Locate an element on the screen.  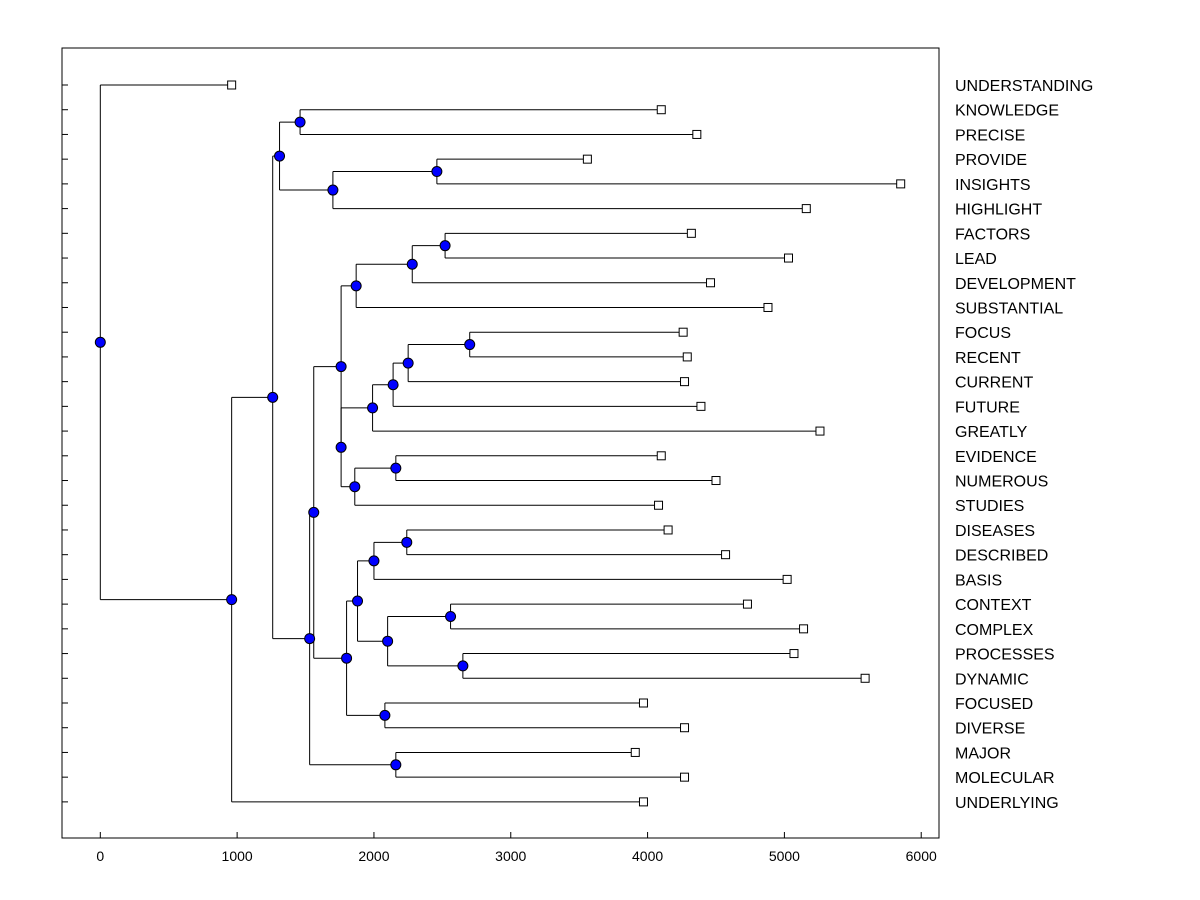
merge-node-n13 is located at coordinates (355, 487).